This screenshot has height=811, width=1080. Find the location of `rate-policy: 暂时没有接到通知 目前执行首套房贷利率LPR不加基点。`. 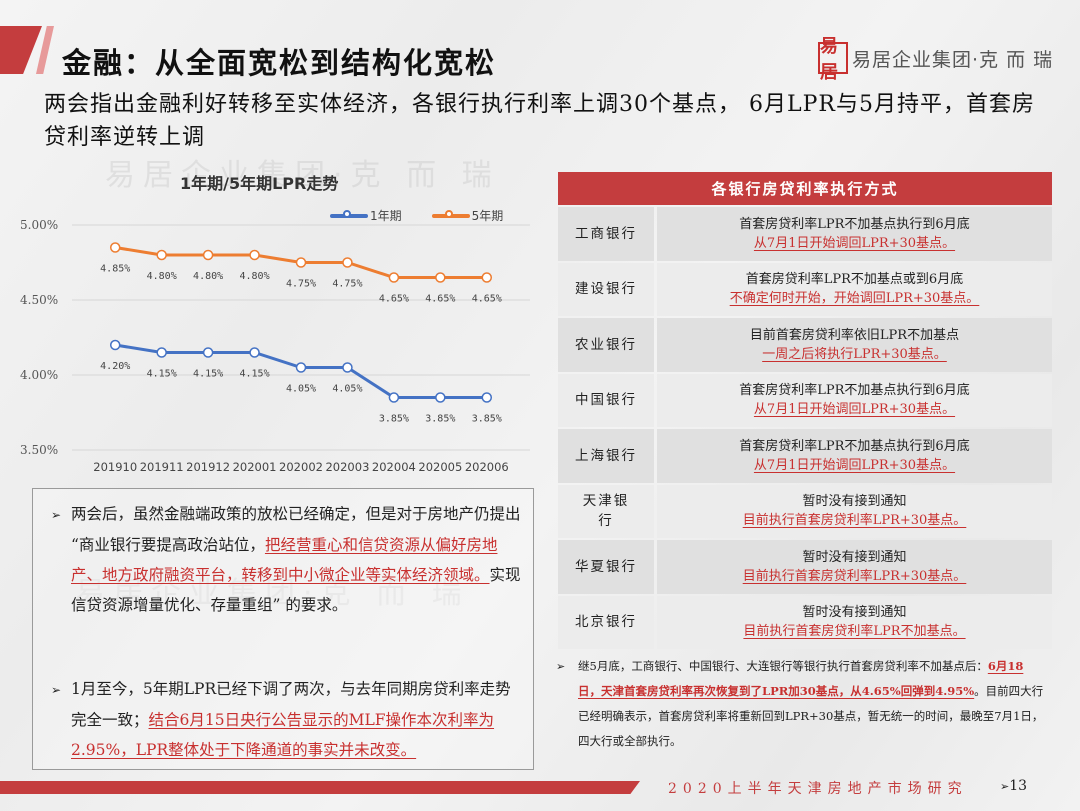

rate-policy: 暂时没有接到通知 目前执行首套房贷利率LPR不加基点。 is located at coordinates (854, 622).